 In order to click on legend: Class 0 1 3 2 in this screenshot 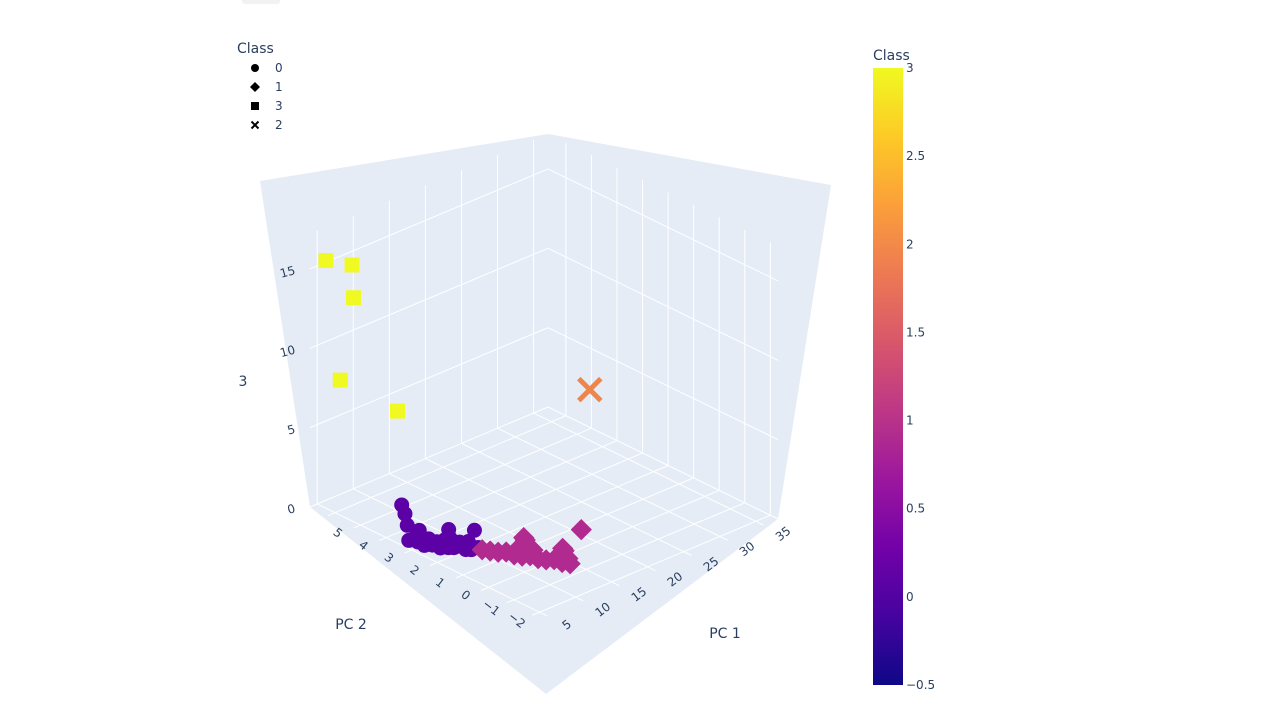, I will do `click(260, 86)`.